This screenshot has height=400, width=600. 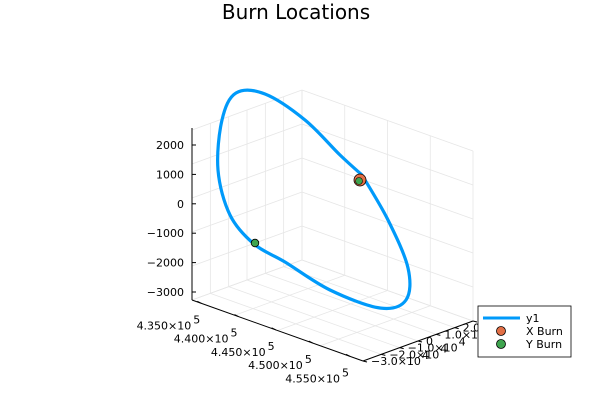 I want to click on y-tick-label: 0, so click(x=429, y=341).